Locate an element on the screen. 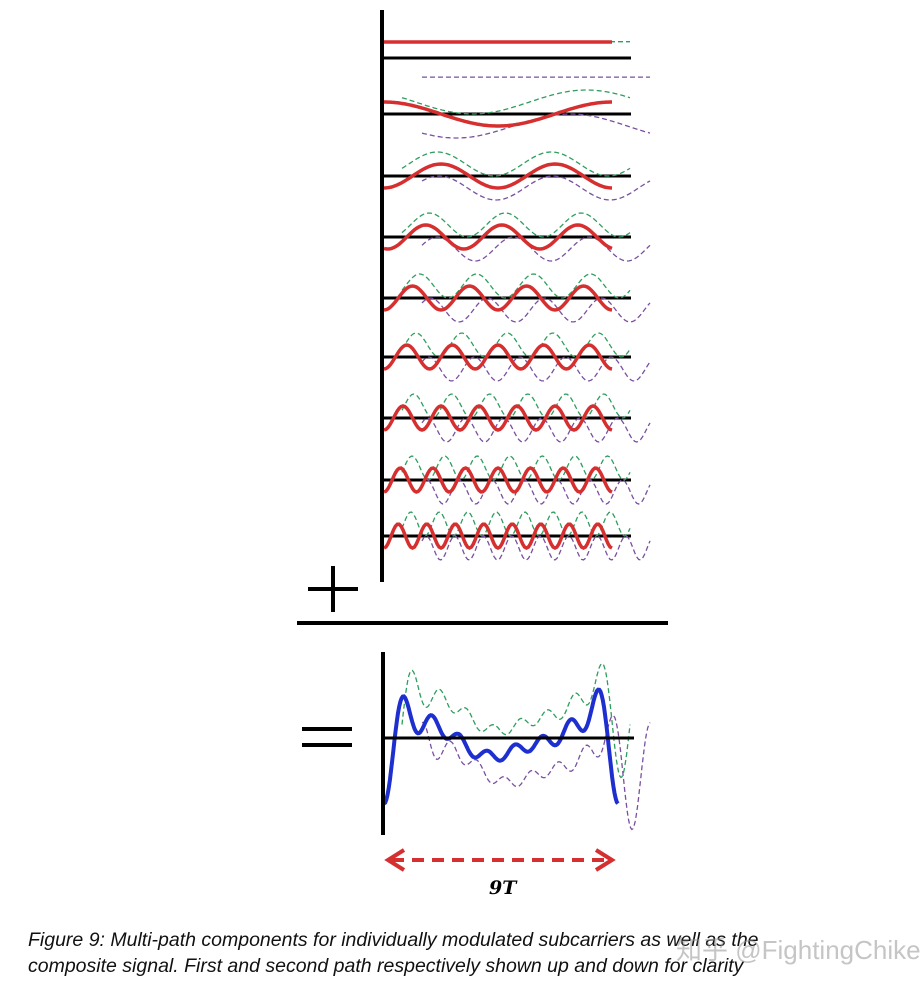 Image resolution: width=922 pixels, height=987 pixels. watermark: 知乎 @FightingChiken is located at coordinates (799, 950).